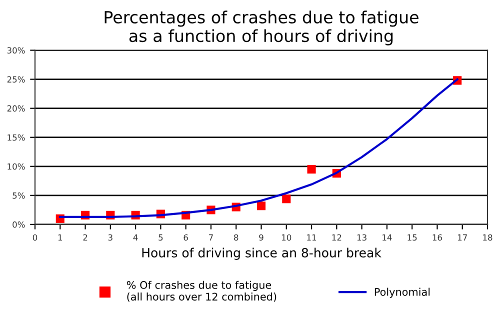 Image resolution: width=500 pixels, height=335 pixels. What do you see at coordinates (135, 237) in the screenshot?
I see `x-tick-label: 4` at bounding box center [135, 237].